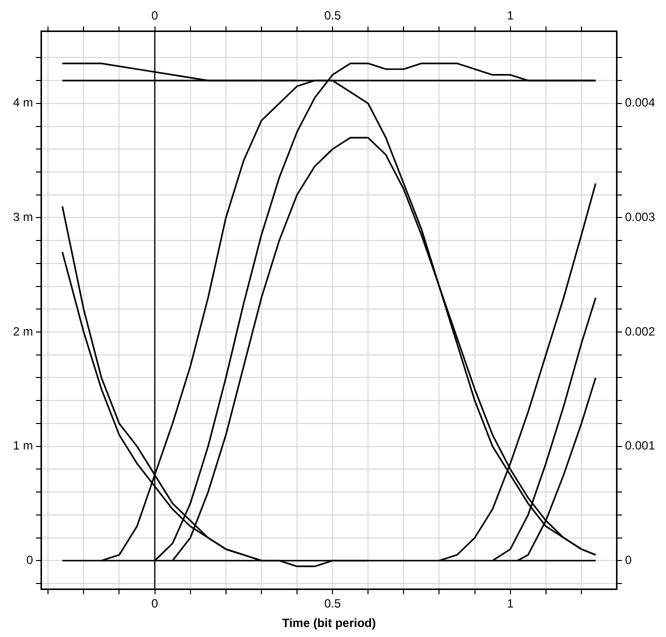 The image size is (666, 637). What do you see at coordinates (510, 15) in the screenshot?
I see `x2-tick-label: 1` at bounding box center [510, 15].